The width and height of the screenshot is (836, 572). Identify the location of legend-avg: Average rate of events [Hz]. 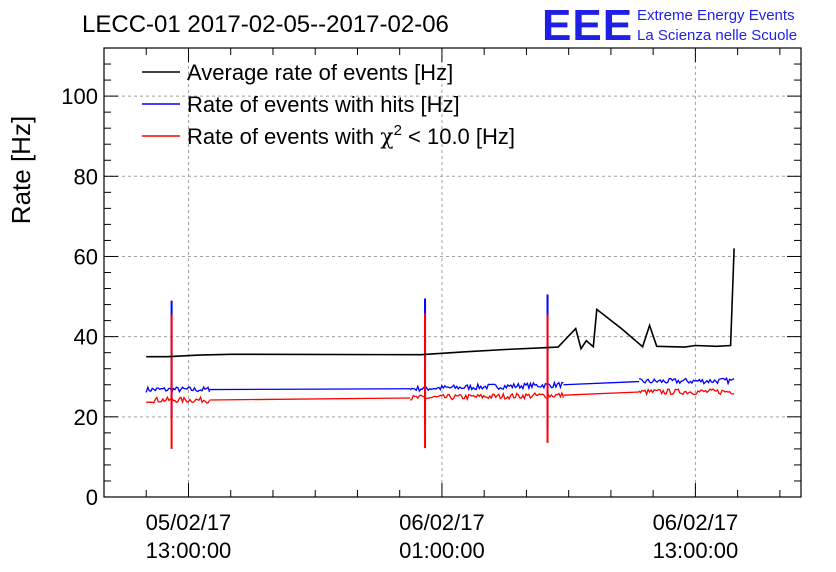
(320, 72).